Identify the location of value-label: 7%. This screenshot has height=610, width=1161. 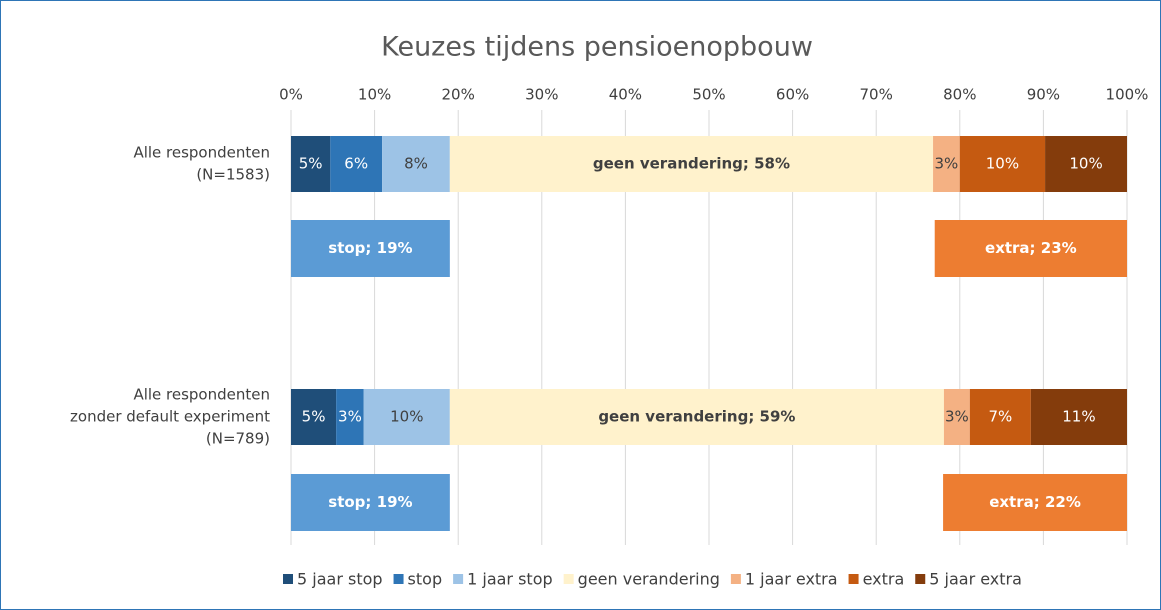
(1000, 417).